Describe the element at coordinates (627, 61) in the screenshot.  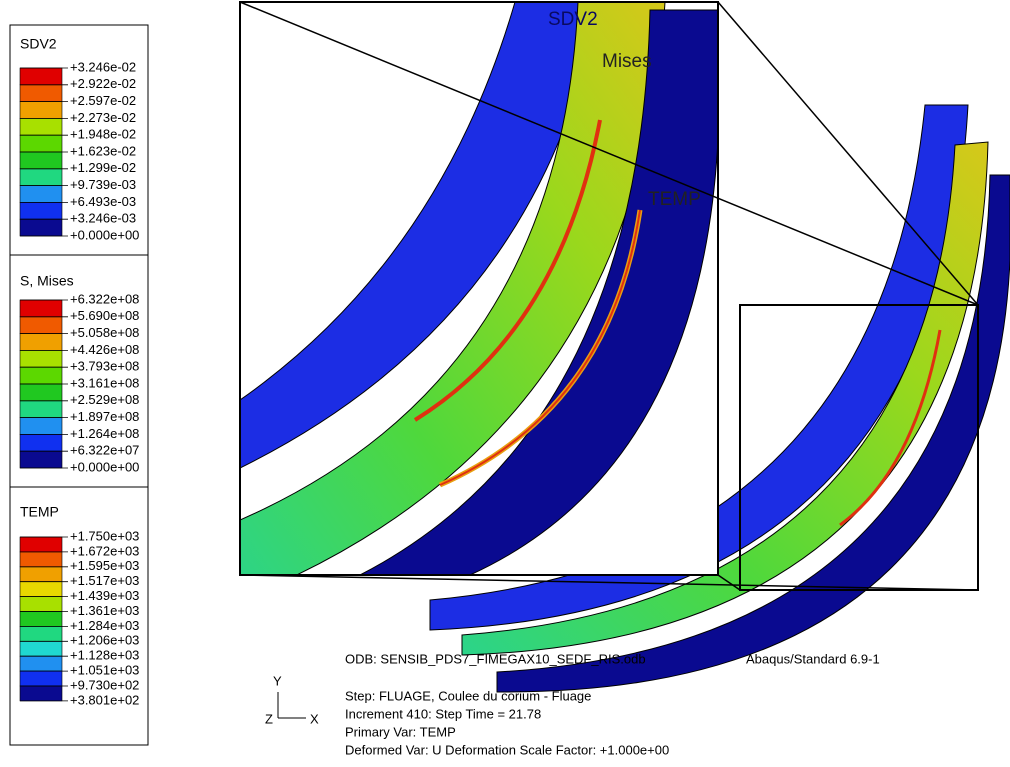
I see `viewport-label: Mises` at that location.